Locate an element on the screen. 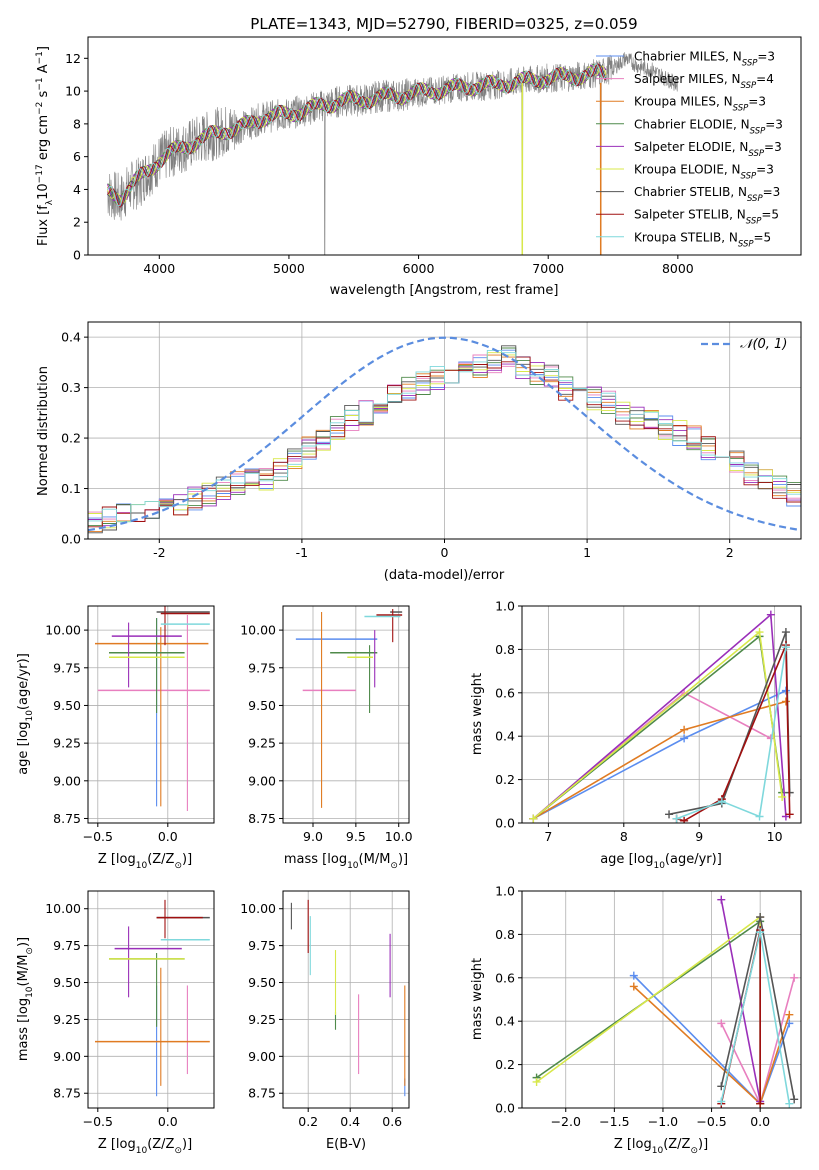 The image size is (819, 1170). weight-line-chabrier_elodie is located at coordinates (657, 727).